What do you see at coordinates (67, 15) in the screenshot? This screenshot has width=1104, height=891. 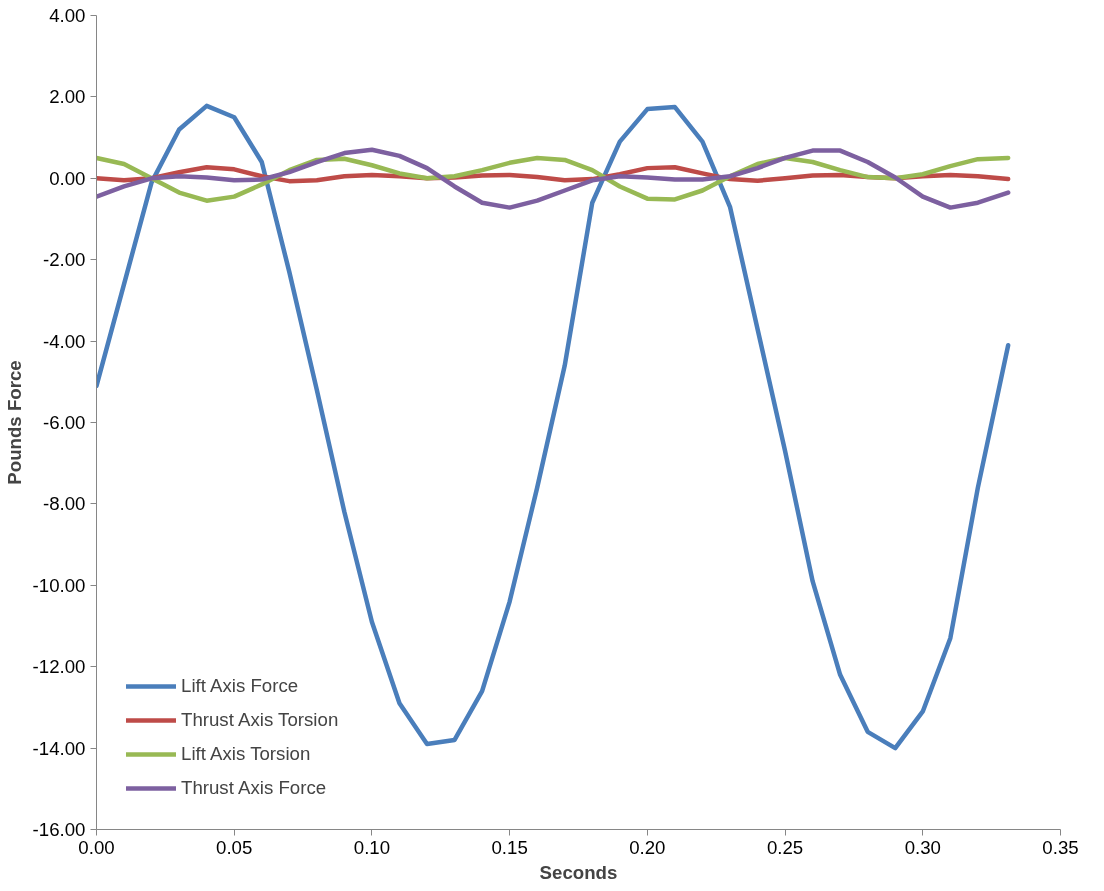 I see `y-tick-label: 4.00` at bounding box center [67, 15].